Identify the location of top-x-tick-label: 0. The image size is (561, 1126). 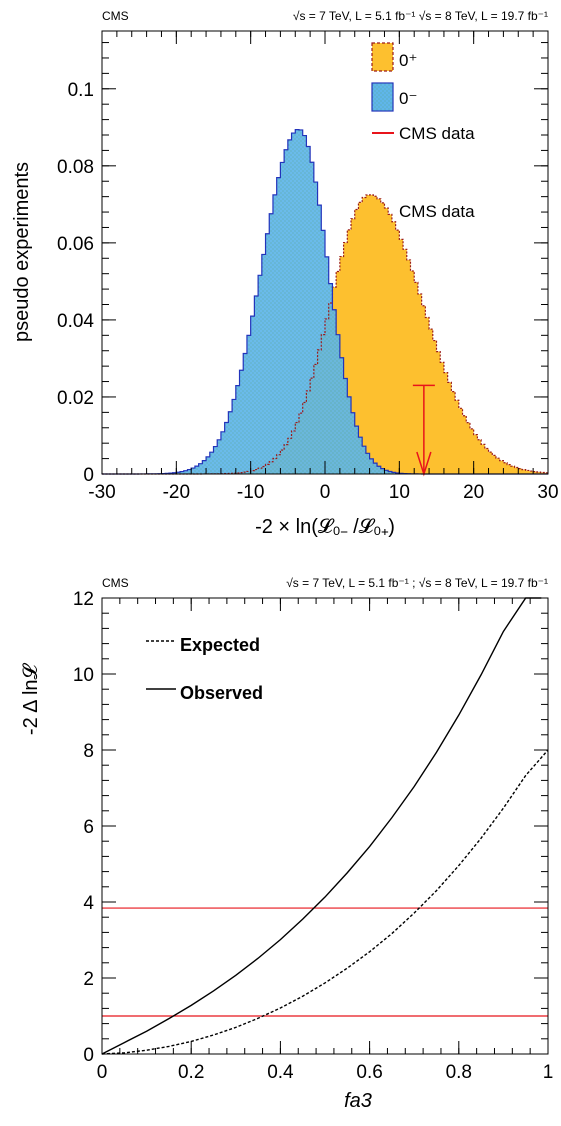
(325, 492).